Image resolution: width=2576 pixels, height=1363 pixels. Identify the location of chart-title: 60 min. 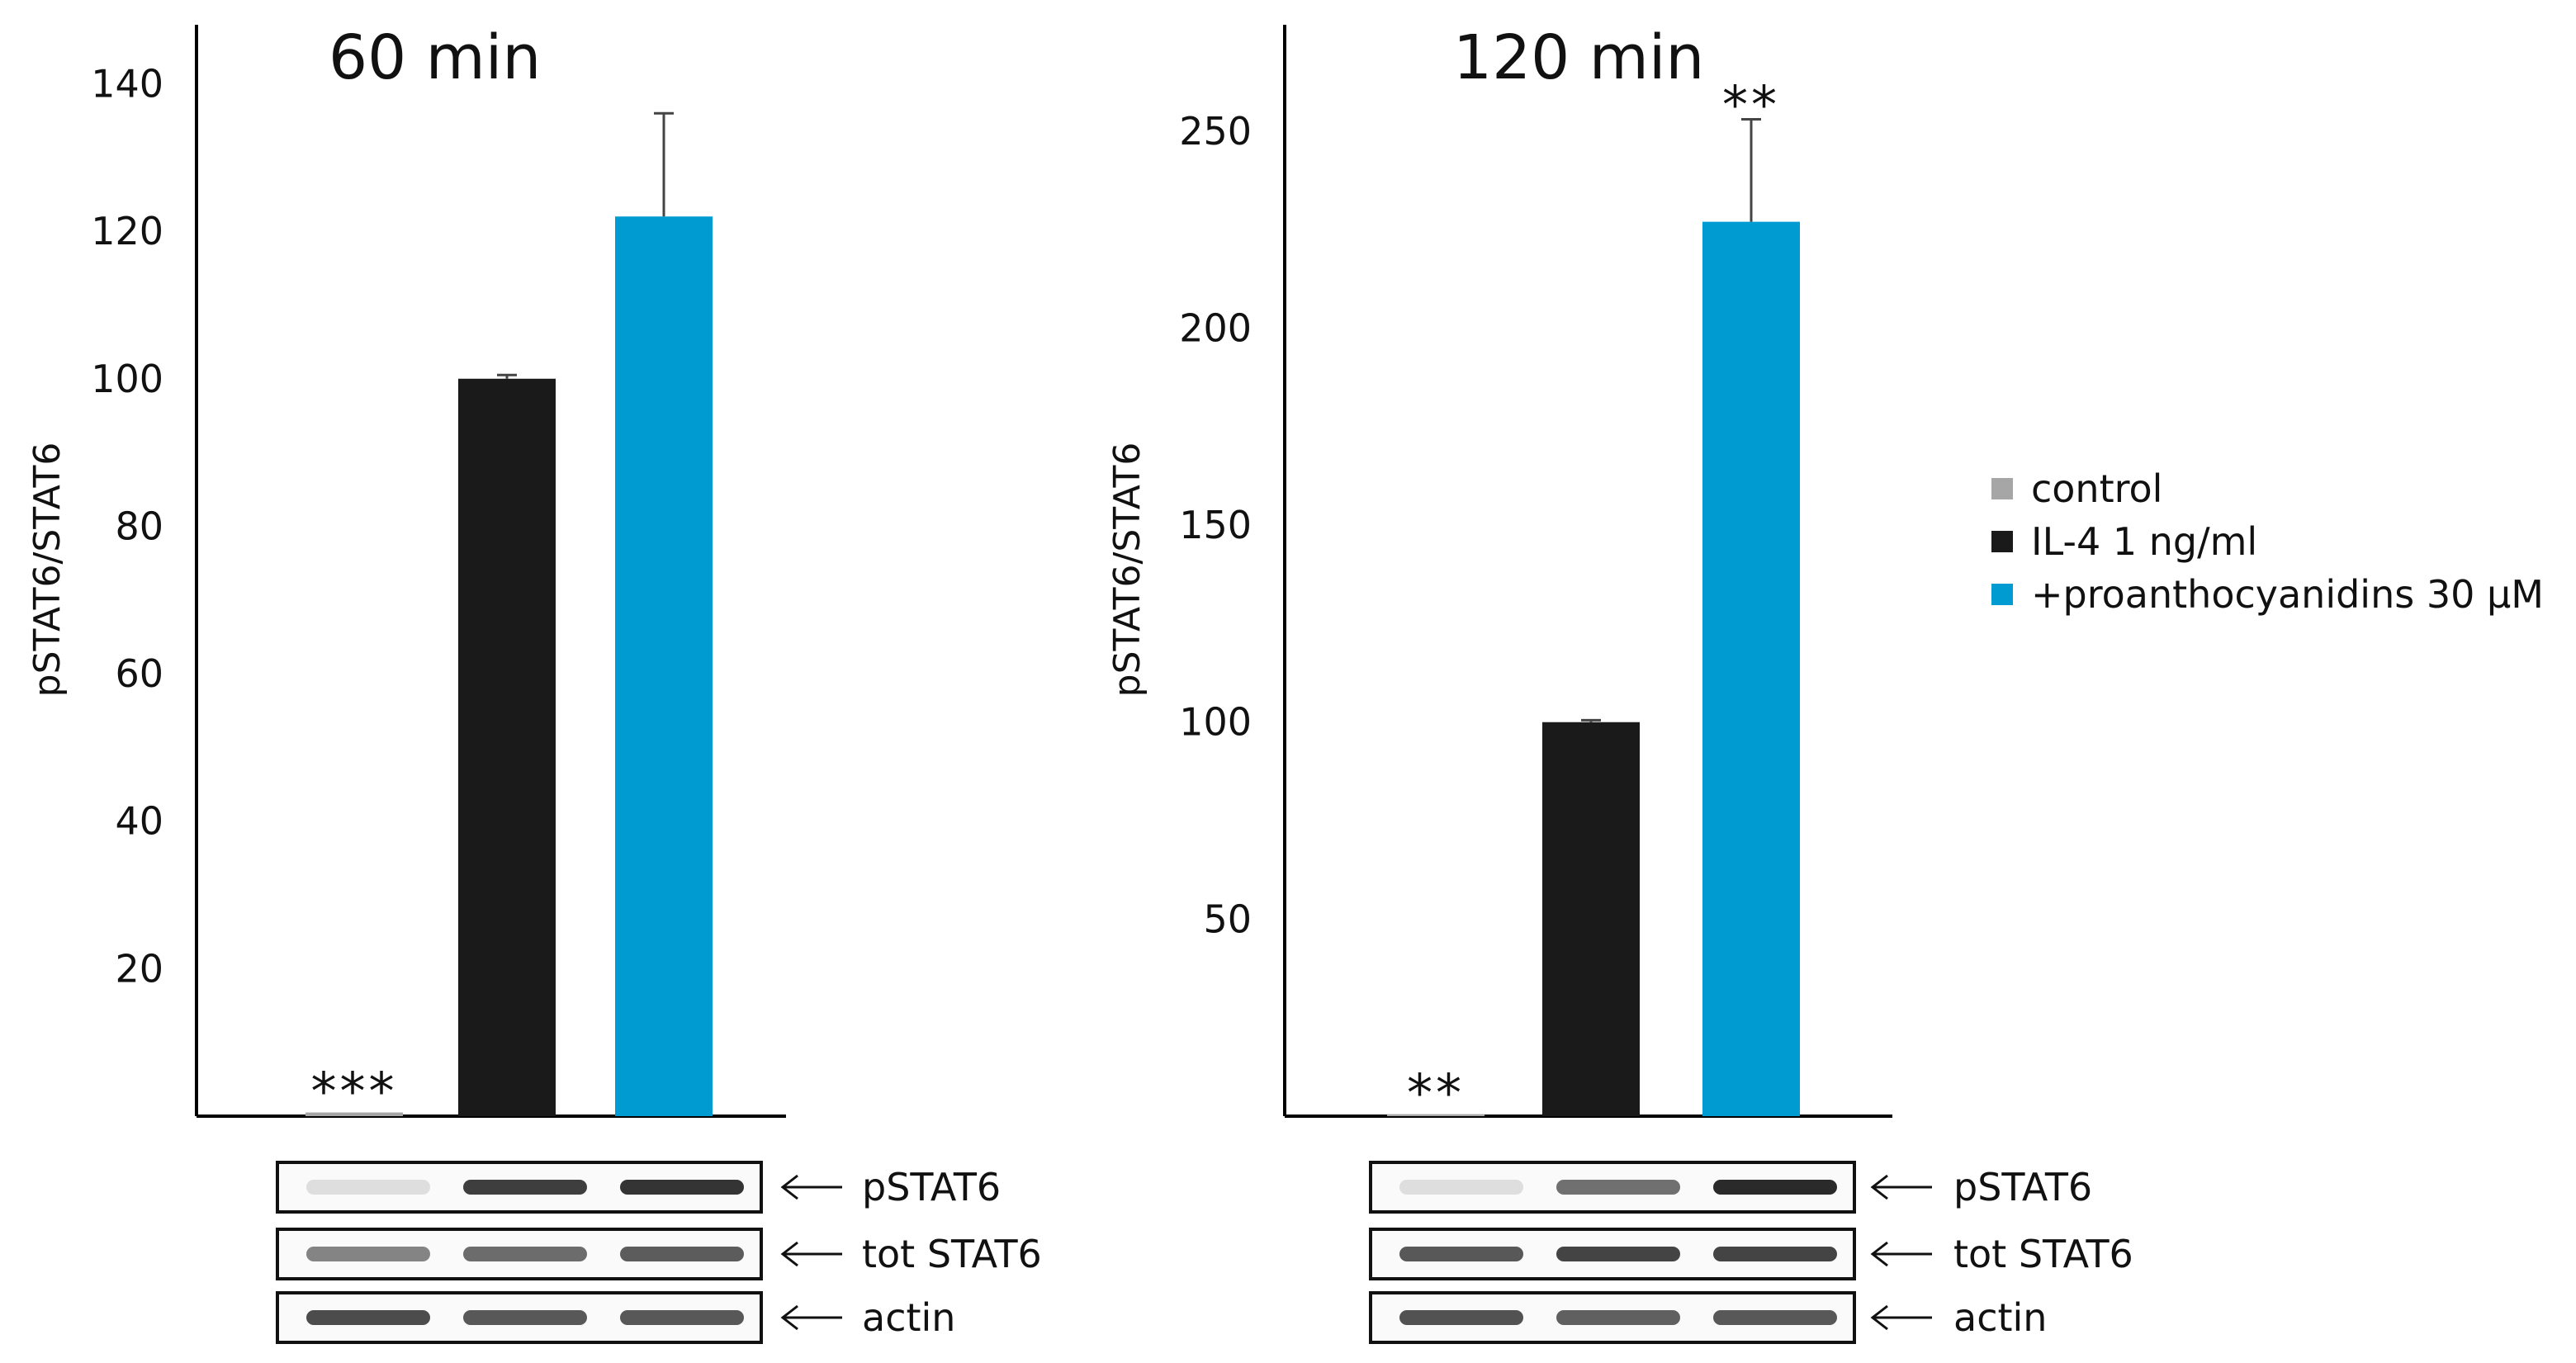
(435, 57).